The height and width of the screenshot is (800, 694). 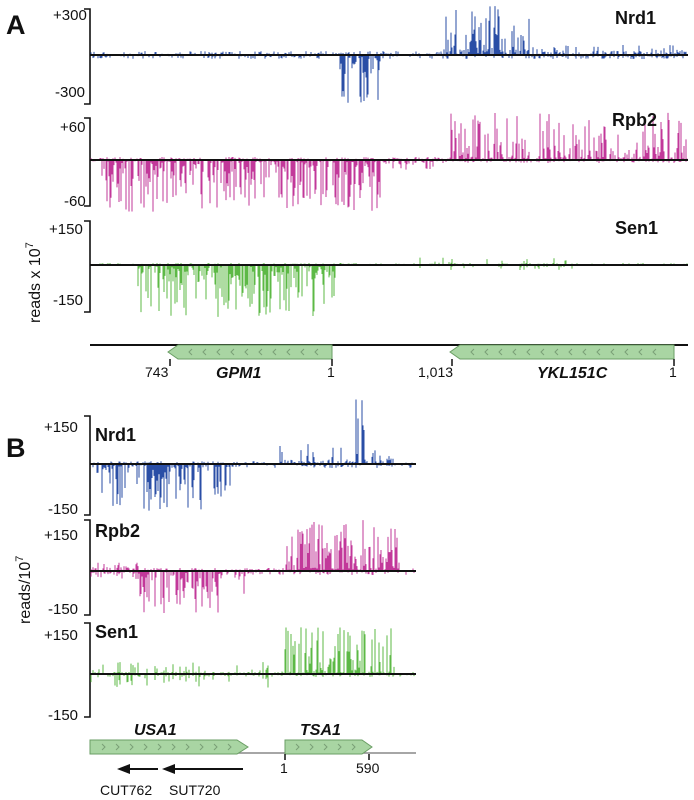 I want to click on gene-ykl151c-arrow, so click(x=562, y=352).